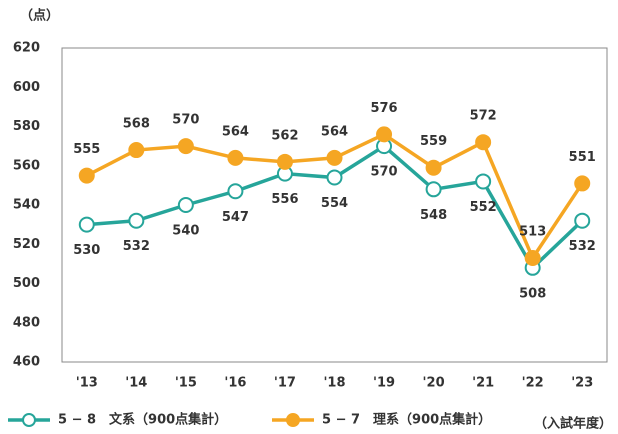 This screenshot has width=618, height=434. Describe the element at coordinates (284, 135) in the screenshot. I see `data-label: 562` at that location.